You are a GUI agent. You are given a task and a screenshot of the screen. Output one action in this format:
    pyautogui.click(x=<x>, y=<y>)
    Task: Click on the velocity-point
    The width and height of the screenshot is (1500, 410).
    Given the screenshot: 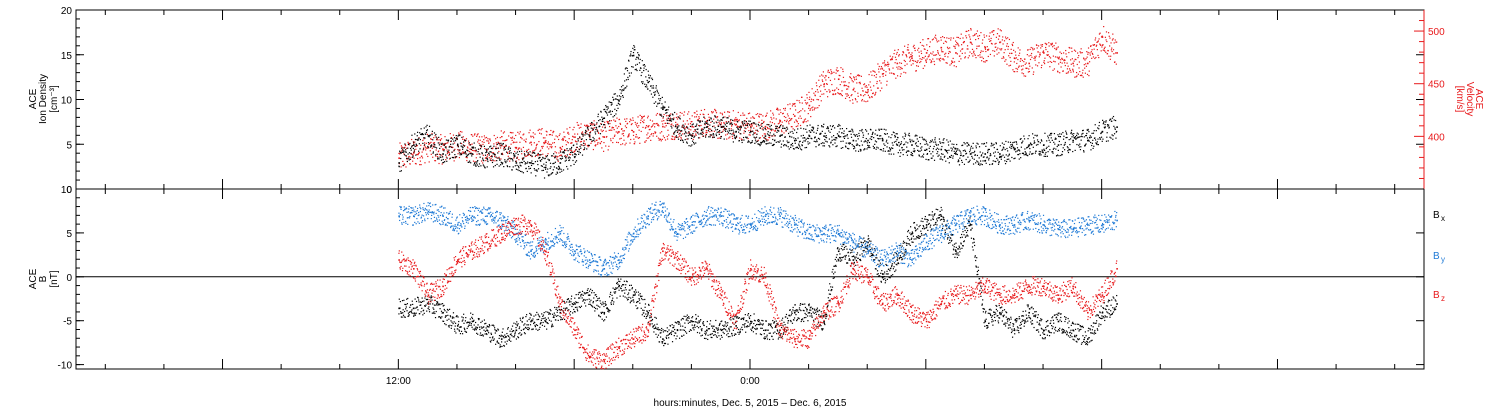 What is the action you would take?
    pyautogui.click(x=1073, y=63)
    